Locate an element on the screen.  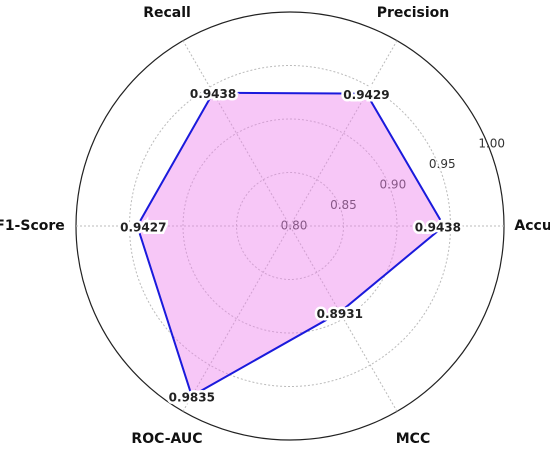
value-label: 0.9835 is located at coordinates (192, 398).